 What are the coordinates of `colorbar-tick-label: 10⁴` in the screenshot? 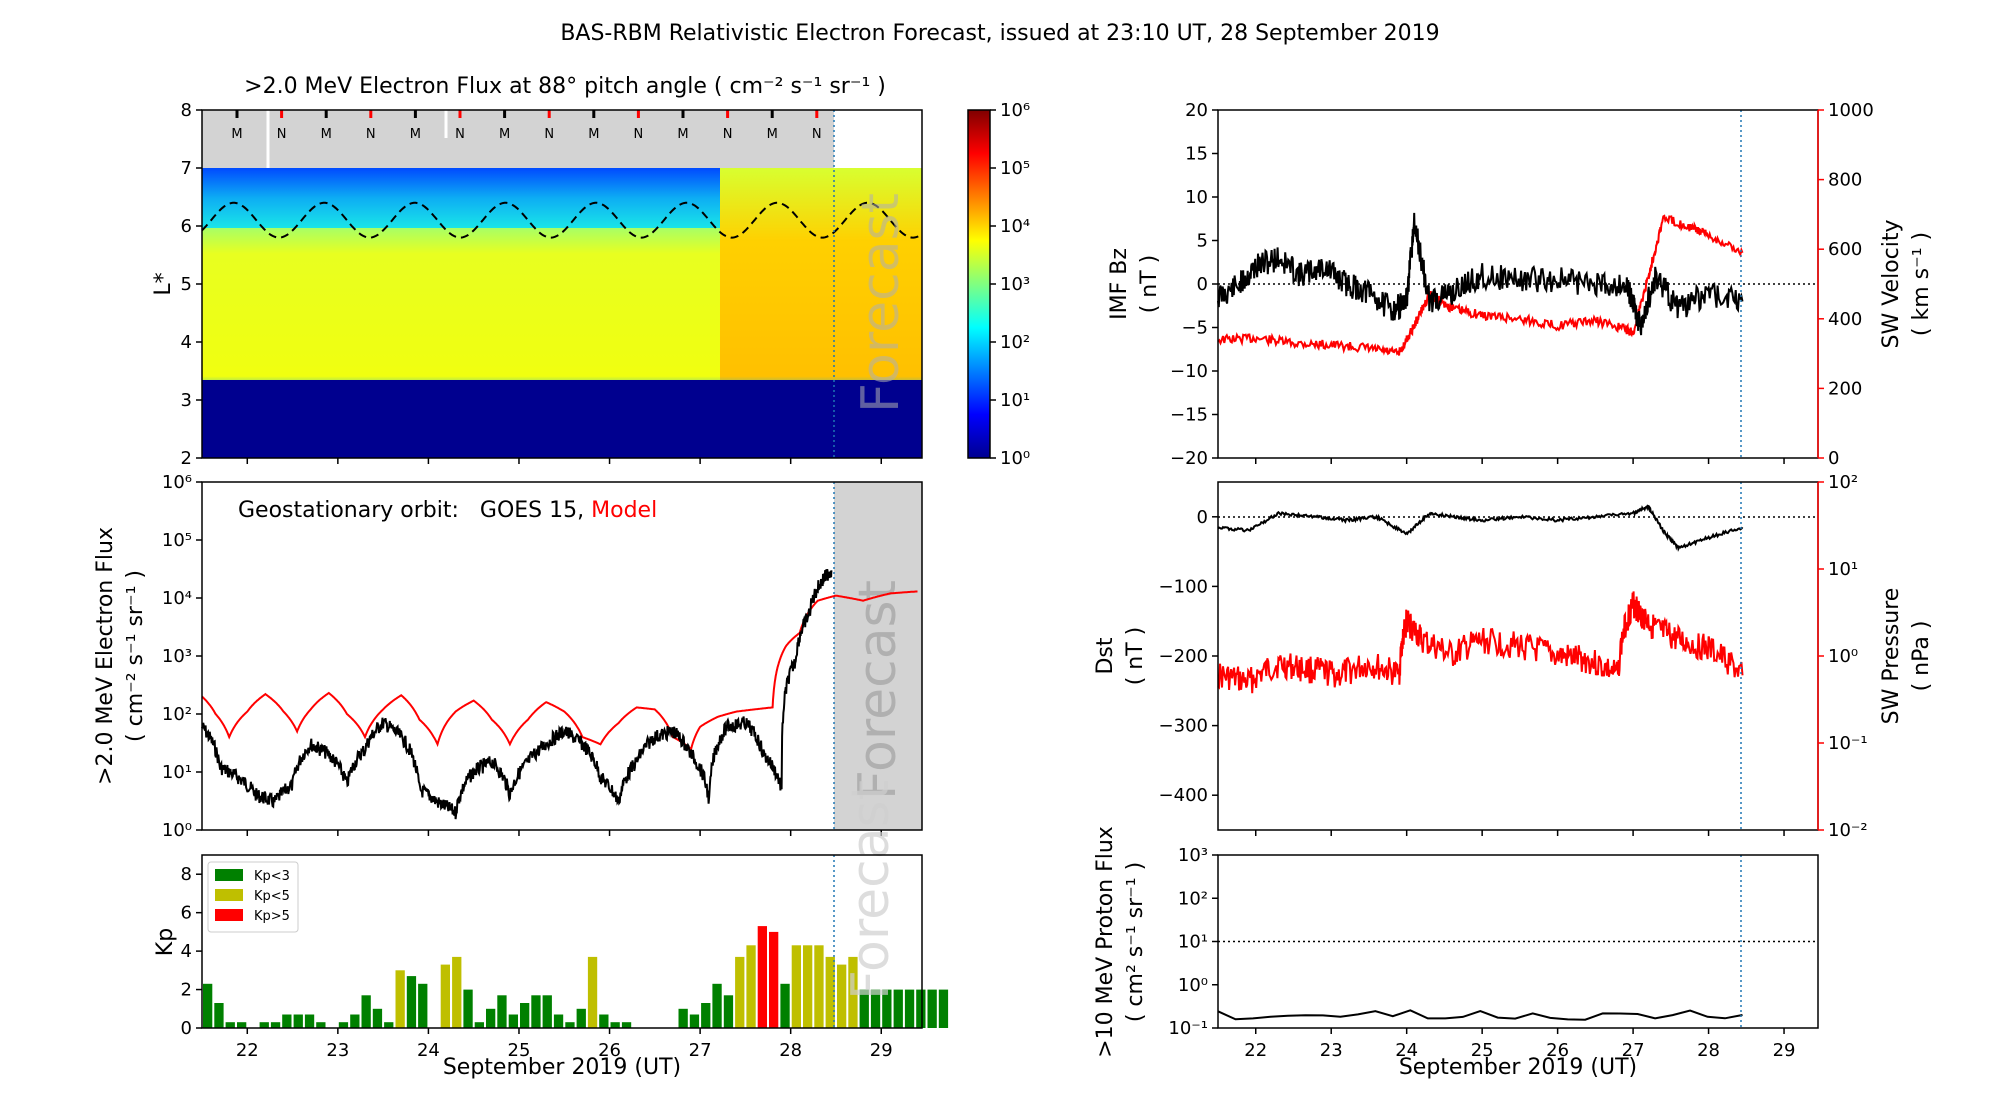 It's located at (1015, 226).